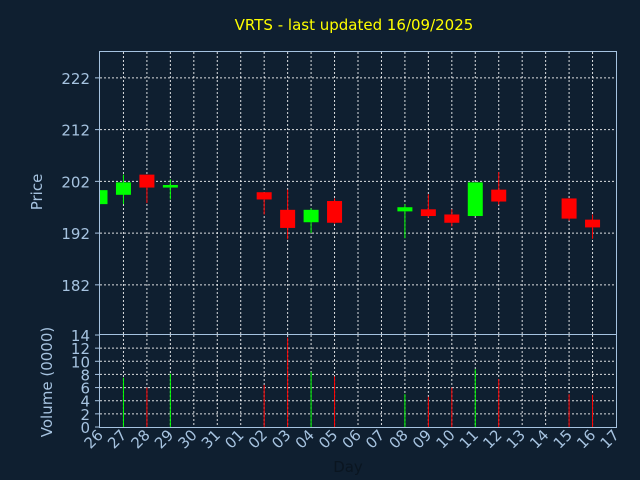 This screenshot has height=480, width=640. Describe the element at coordinates (85, 402) in the screenshot. I see `volume-tick-label: 4` at that location.